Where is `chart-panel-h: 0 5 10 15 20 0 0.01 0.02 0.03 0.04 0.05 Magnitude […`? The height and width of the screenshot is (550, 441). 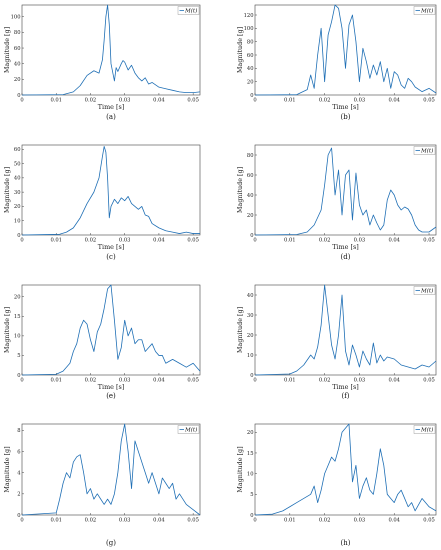 chart-panel-h: 0 5 10 15 20 0 0.01 0.02 0.03 0.04 0.05 Magnitude [… is located at coordinates (336, 485).